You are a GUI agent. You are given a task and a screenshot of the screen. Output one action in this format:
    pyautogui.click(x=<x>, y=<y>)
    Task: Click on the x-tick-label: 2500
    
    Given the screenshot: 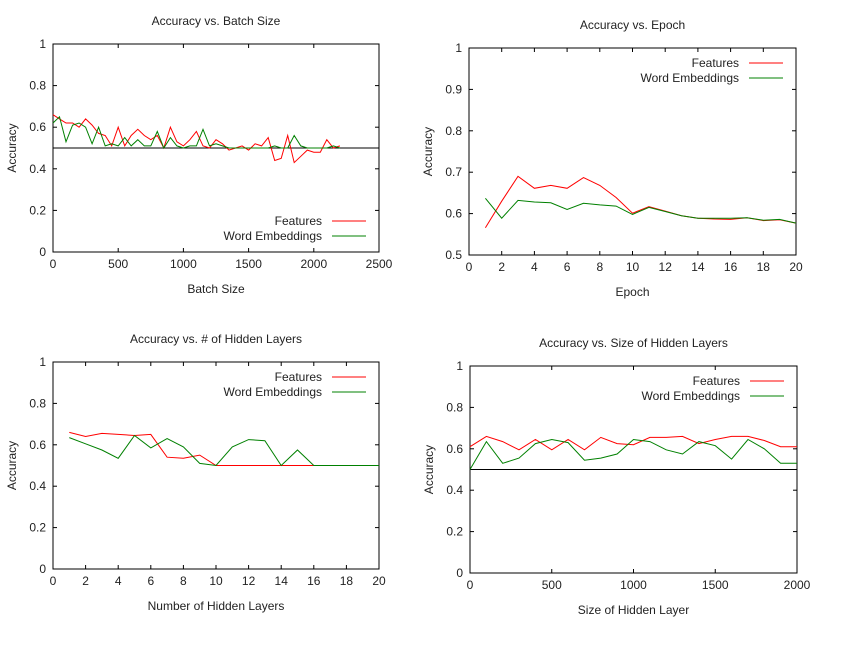 What is the action you would take?
    pyautogui.click(x=379, y=264)
    